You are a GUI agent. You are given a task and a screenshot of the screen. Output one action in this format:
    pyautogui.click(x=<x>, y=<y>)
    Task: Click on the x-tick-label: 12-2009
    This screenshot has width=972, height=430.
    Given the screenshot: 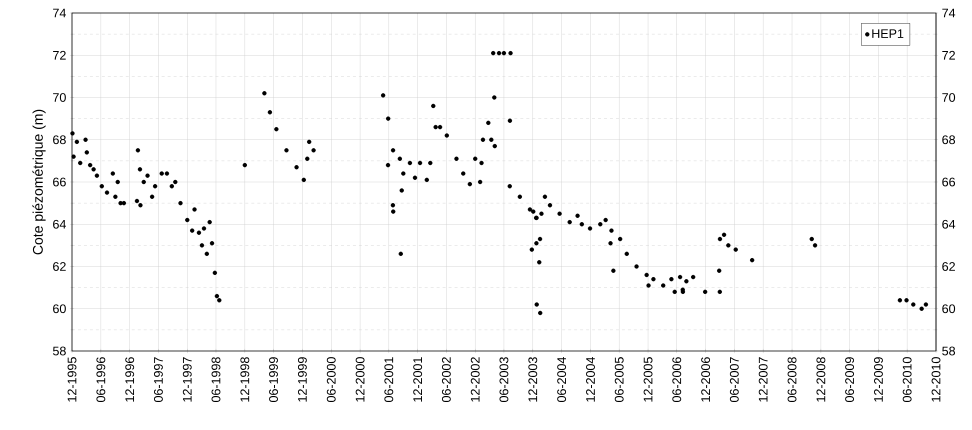 What is the action you would take?
    pyautogui.click(x=878, y=379)
    